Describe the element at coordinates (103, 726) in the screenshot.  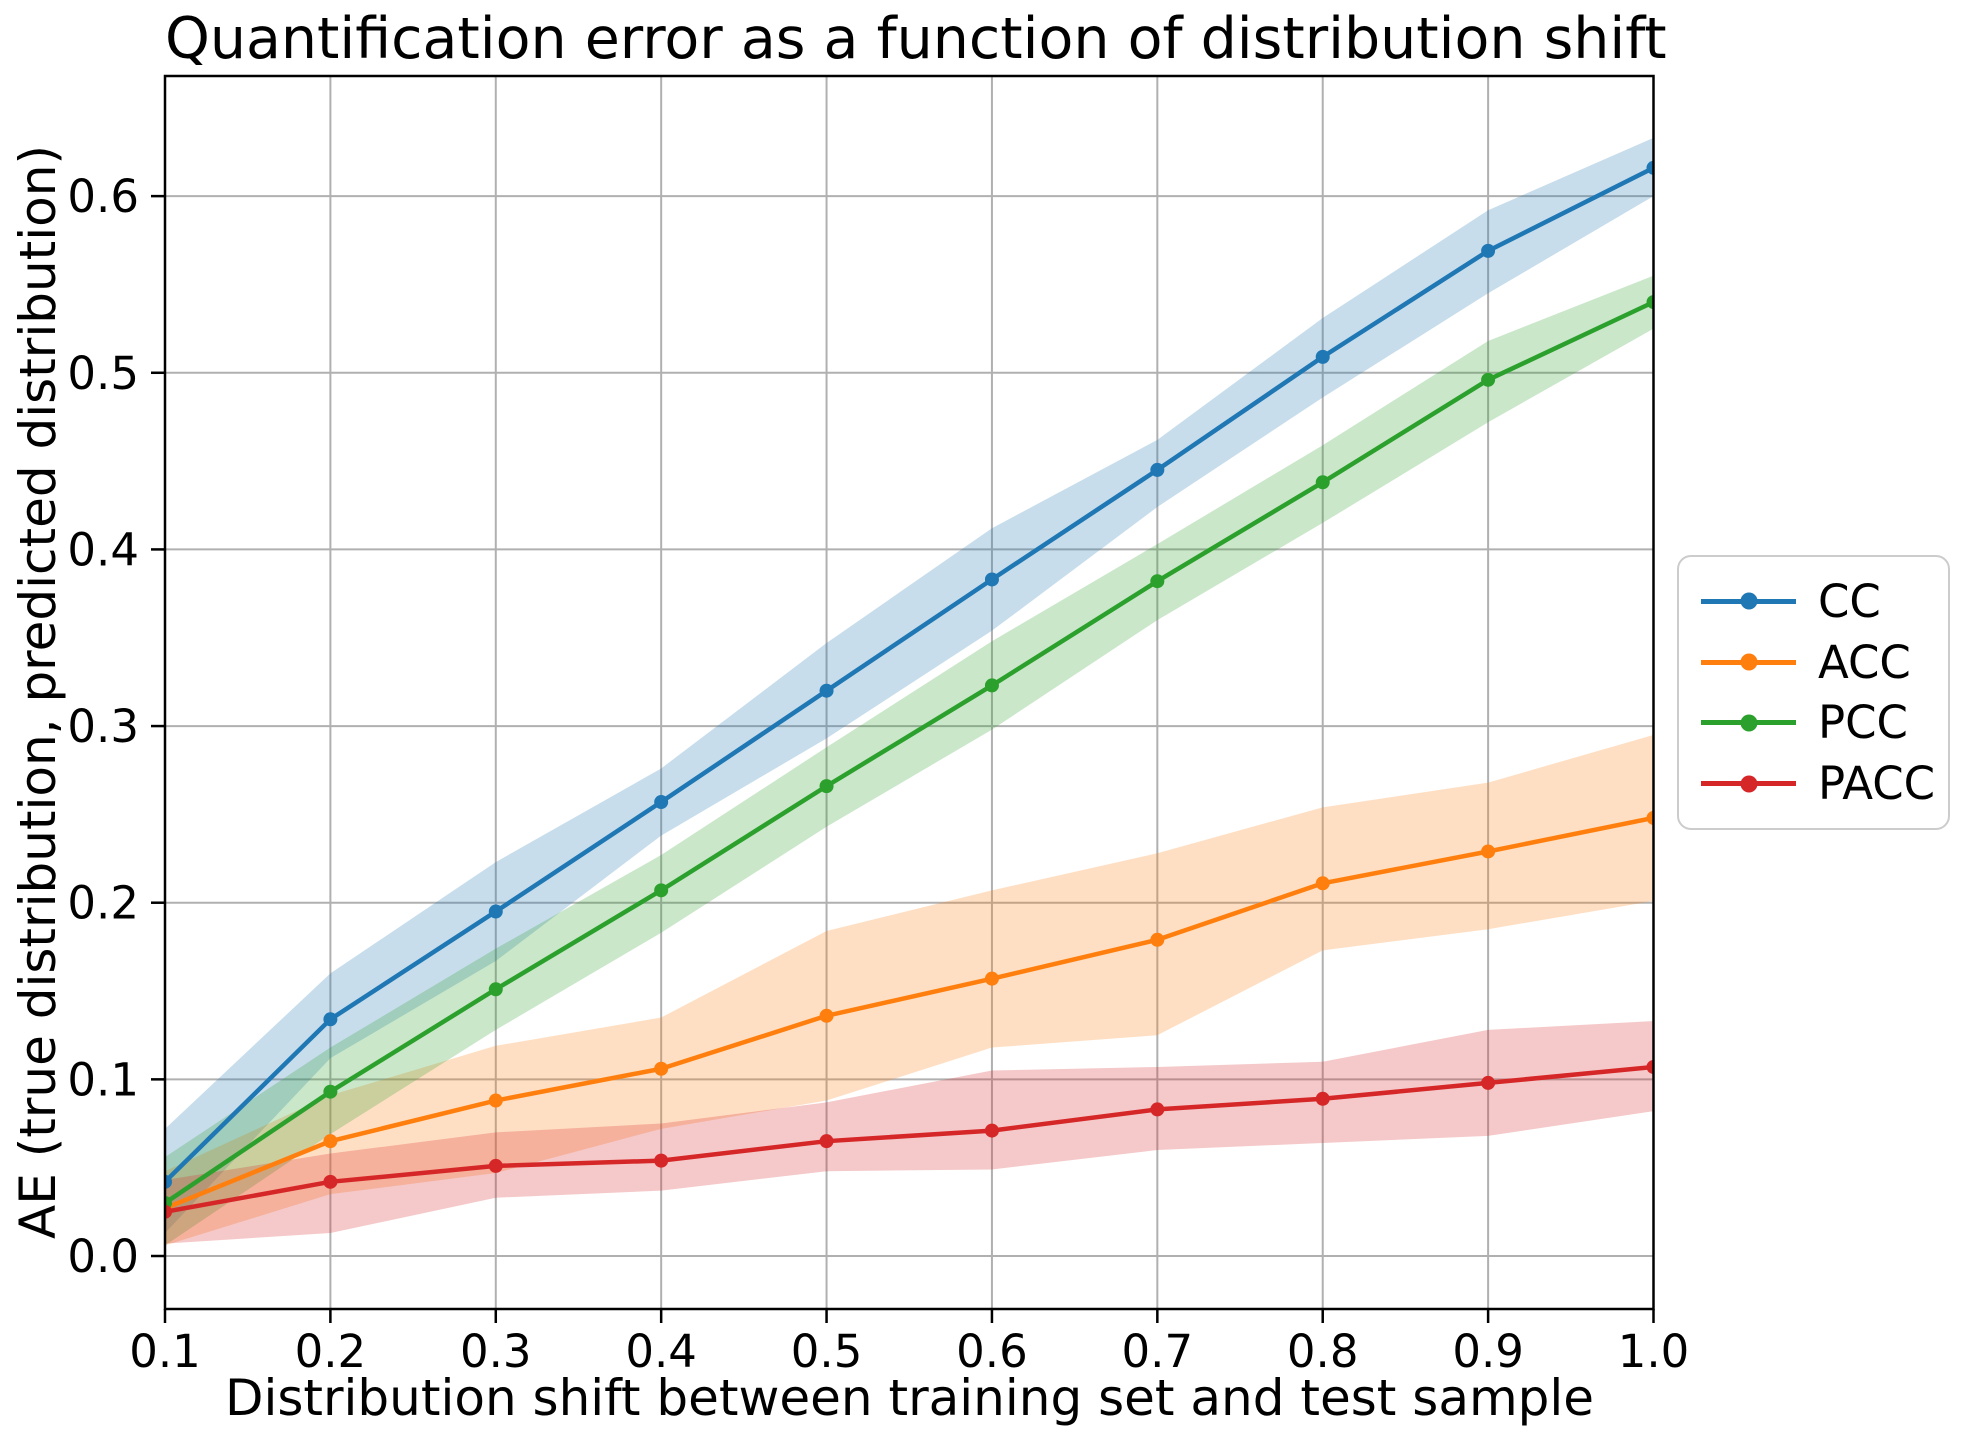
I see `y-tick-label: 0.3` at that location.